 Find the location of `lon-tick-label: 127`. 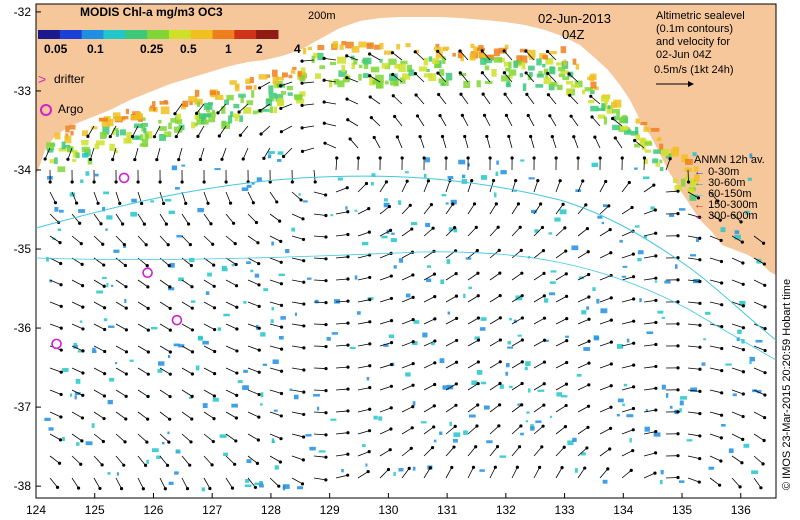

lon-tick-label: 127 is located at coordinates (212, 510).